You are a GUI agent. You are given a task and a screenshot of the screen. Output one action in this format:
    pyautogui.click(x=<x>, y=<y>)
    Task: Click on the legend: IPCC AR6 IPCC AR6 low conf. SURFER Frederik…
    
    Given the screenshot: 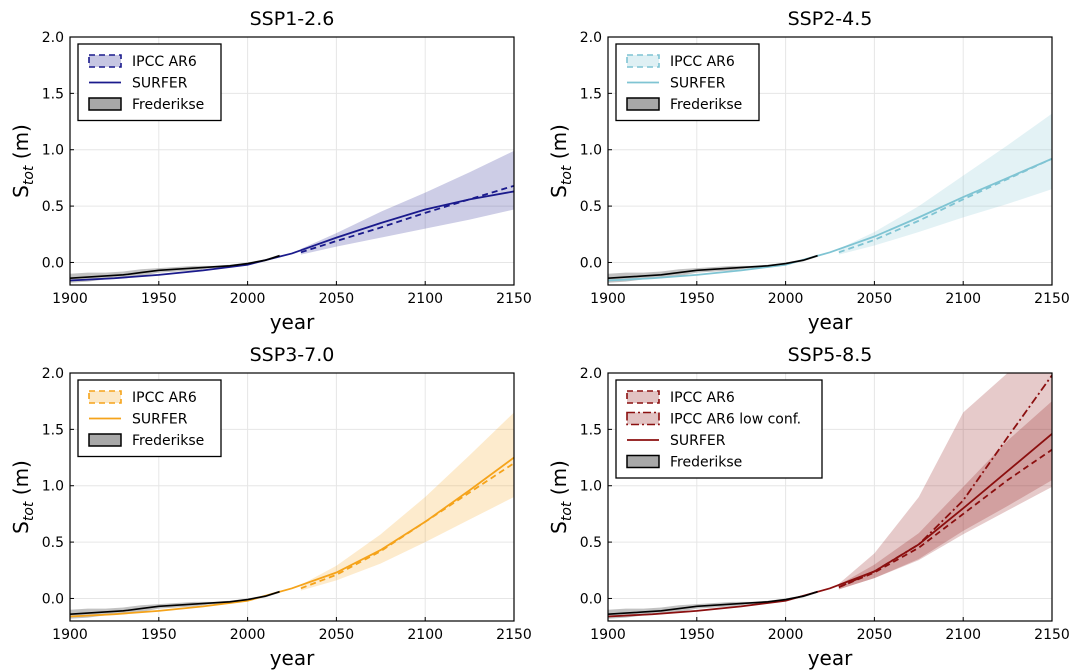 What is the action you would take?
    pyautogui.click(x=719, y=429)
    